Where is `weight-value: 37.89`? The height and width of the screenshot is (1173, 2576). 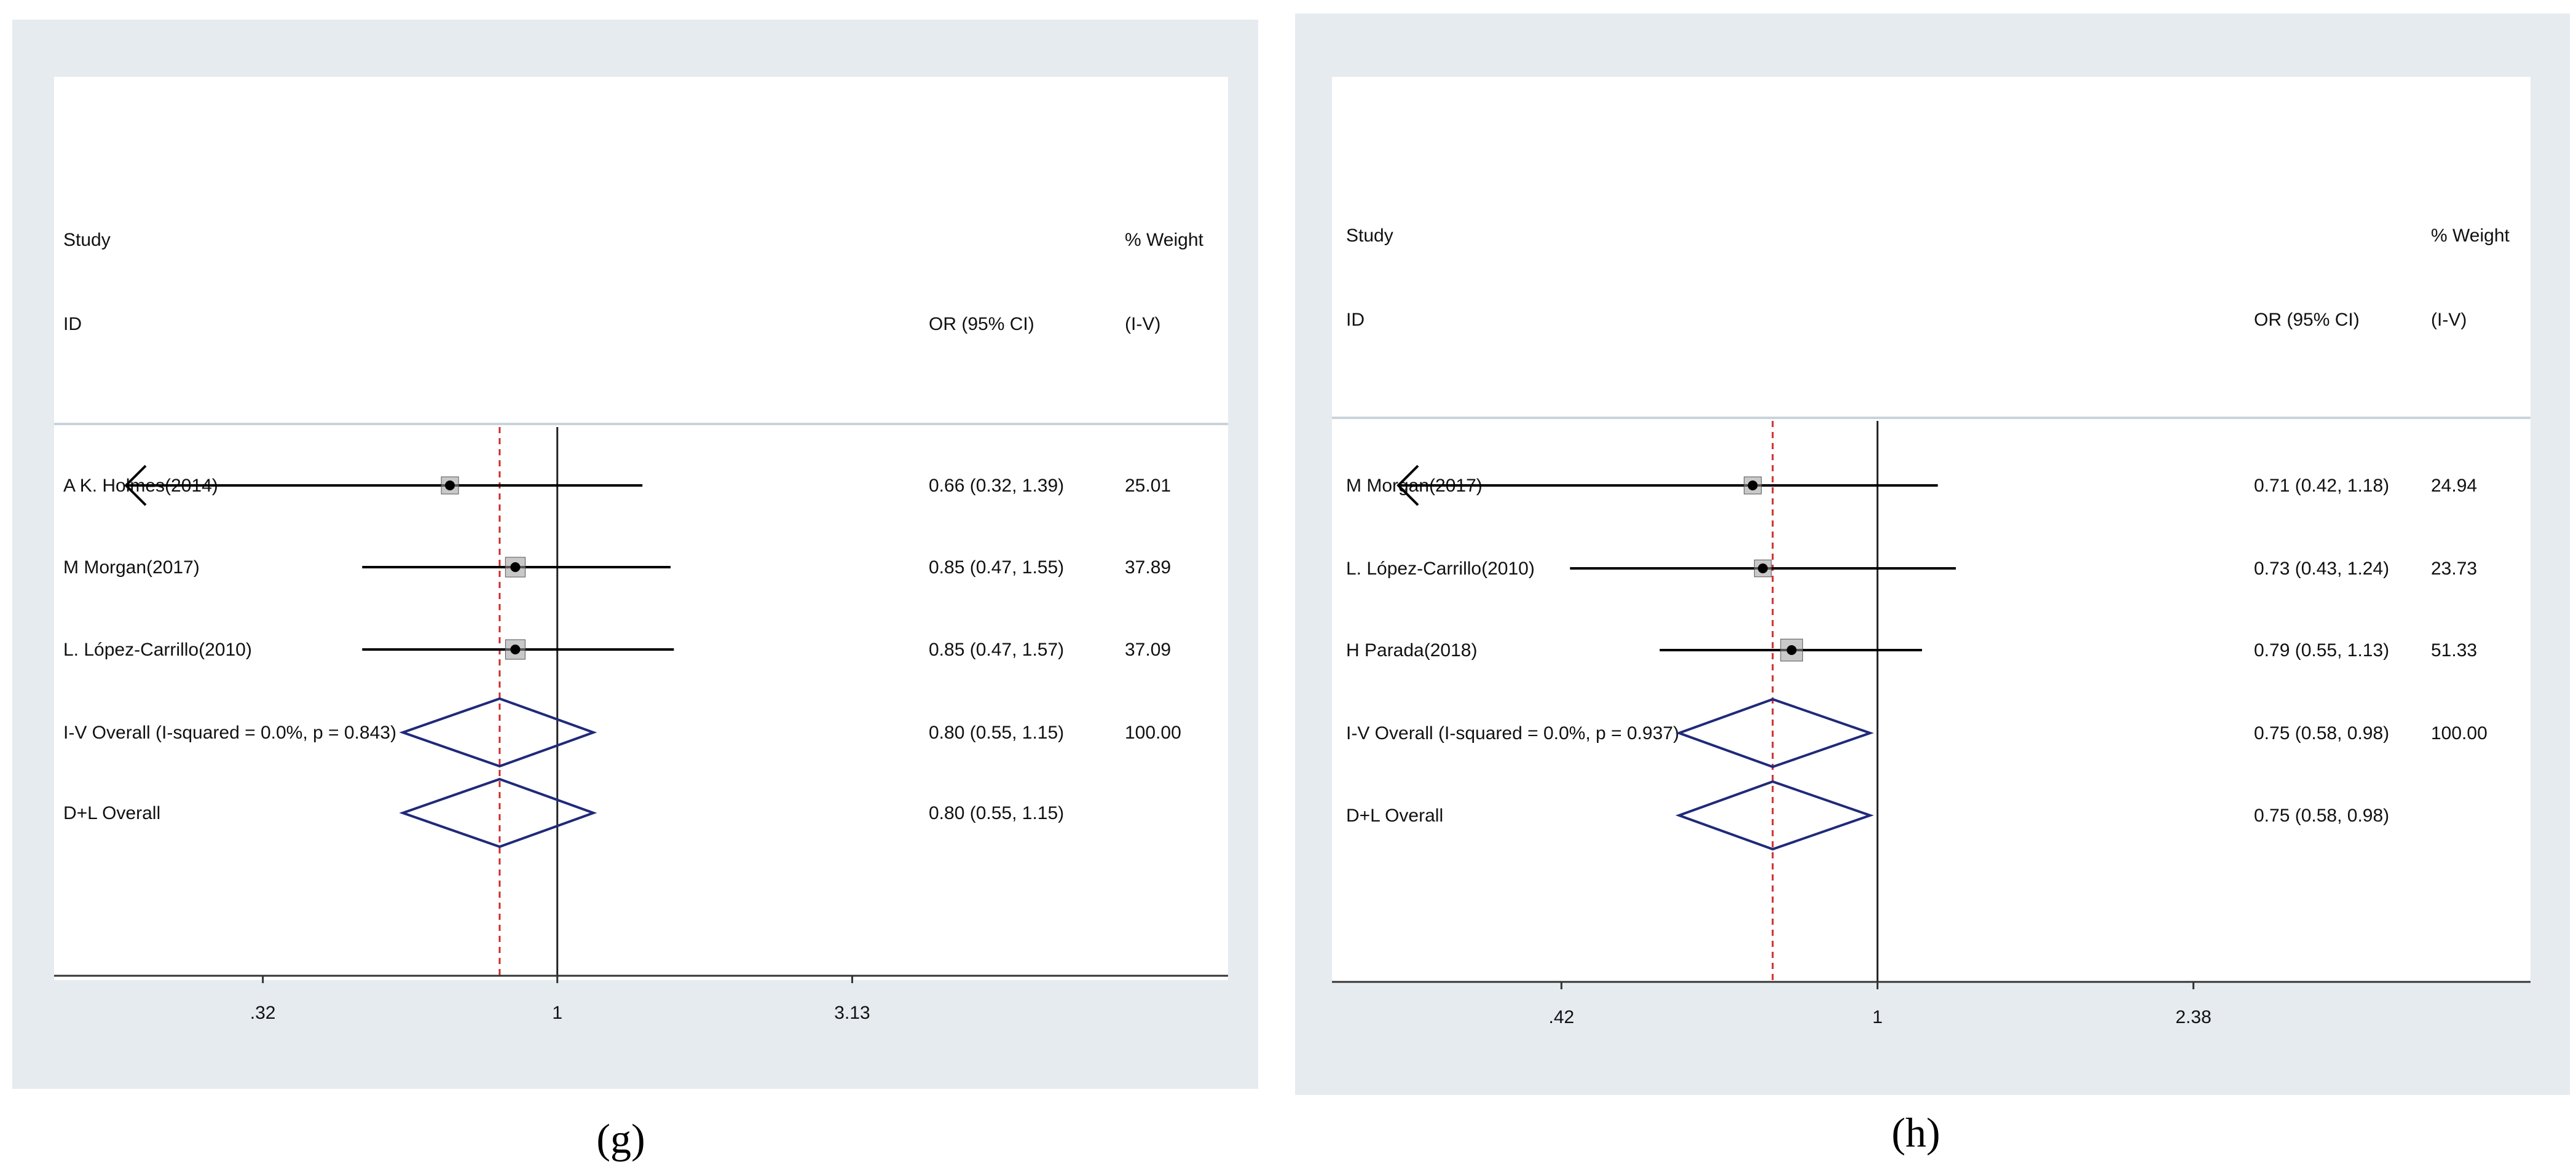 weight-value: 37.89 is located at coordinates (1148, 567).